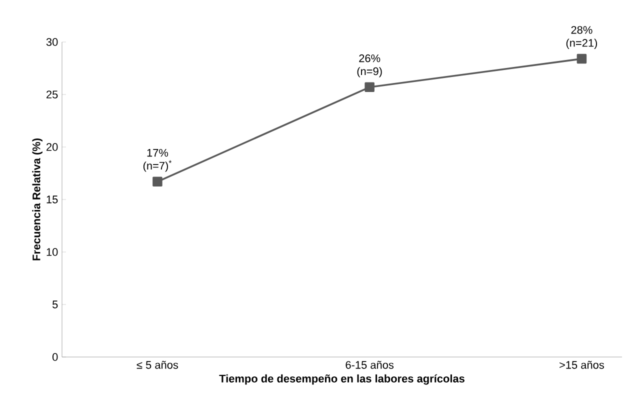  What do you see at coordinates (582, 37) in the screenshot?
I see `data-label: 28% (n=21)` at bounding box center [582, 37].